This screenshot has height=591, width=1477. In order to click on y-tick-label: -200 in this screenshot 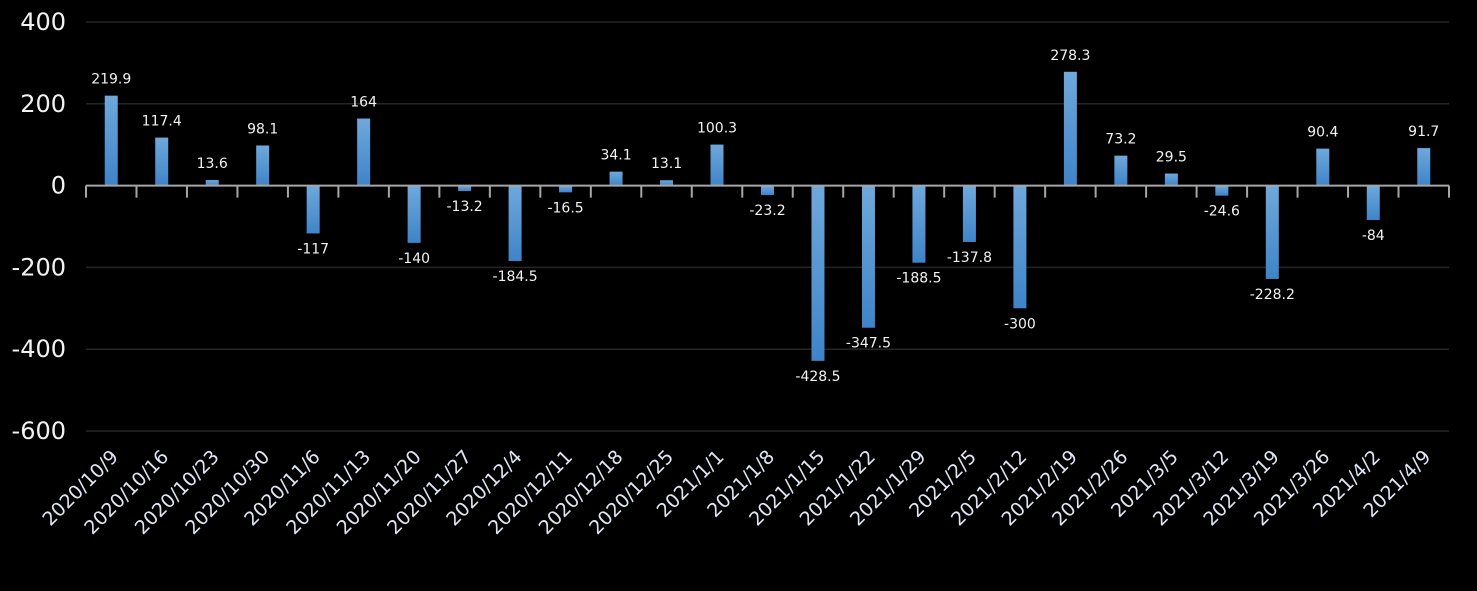, I will do `click(39, 267)`.